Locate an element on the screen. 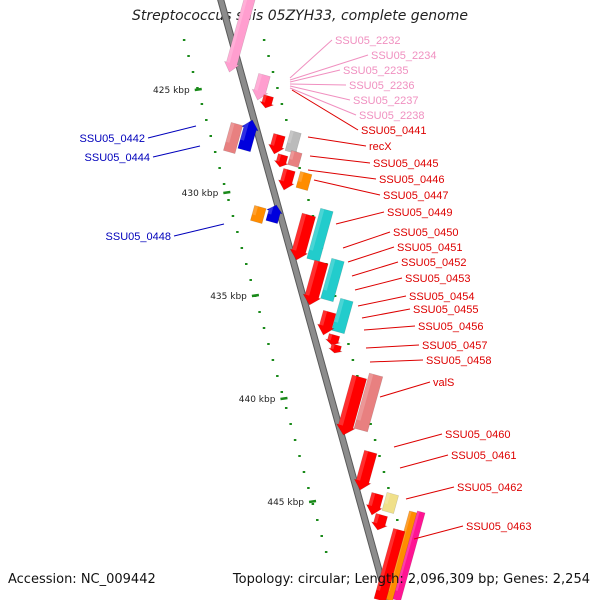 Image resolution: width=600 pixels, height=600 pixels. gene-label-red: SSU05_0449 is located at coordinates (419, 213).